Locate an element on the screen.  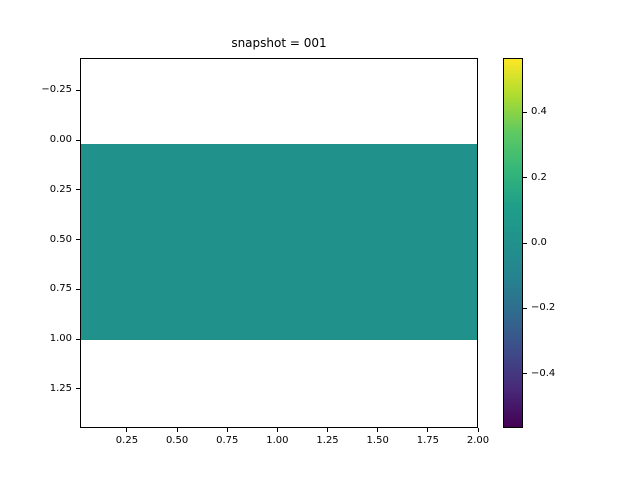
x-tick-label: 1.25 is located at coordinates (327, 440).